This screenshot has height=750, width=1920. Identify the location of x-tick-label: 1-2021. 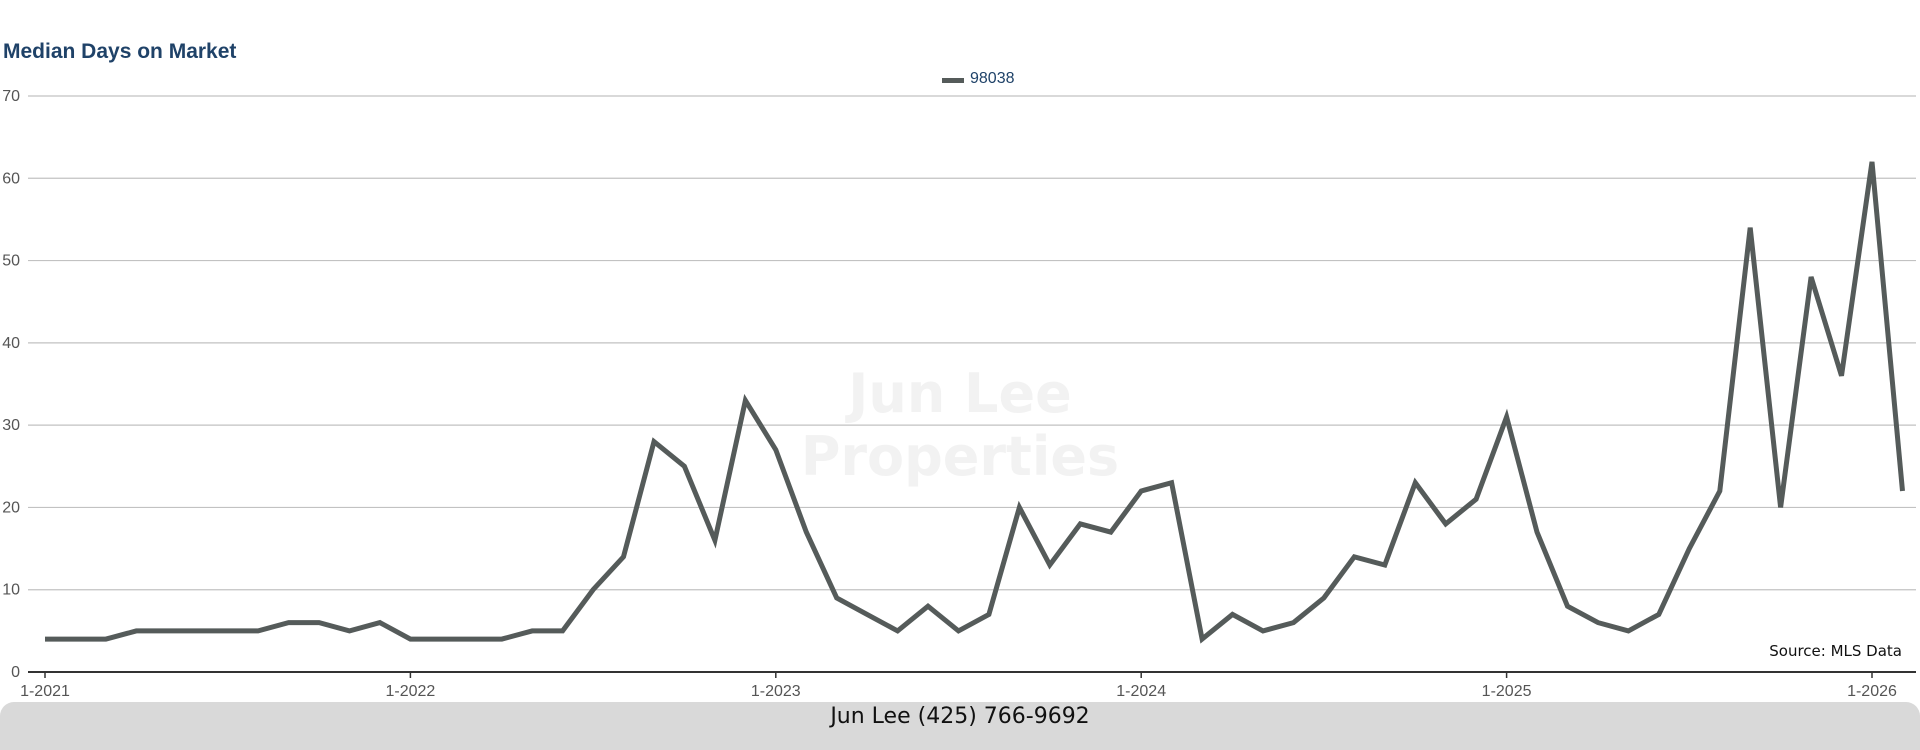
(45, 691).